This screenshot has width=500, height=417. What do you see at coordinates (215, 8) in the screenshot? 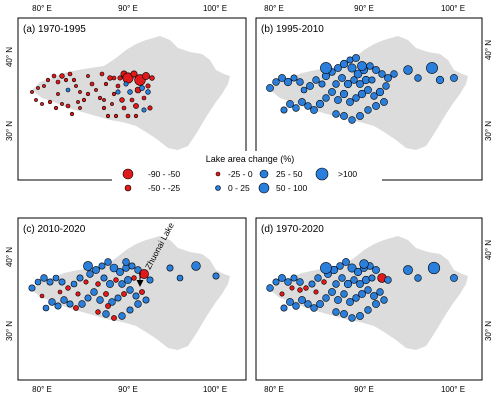
I see `x-tick-a-top-100: 100° E` at bounding box center [215, 8].